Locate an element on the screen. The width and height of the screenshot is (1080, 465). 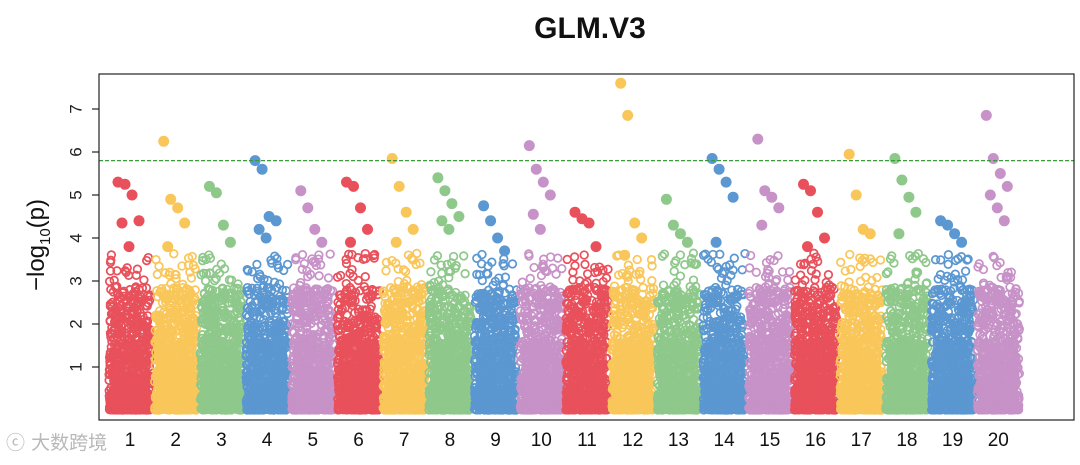
x-tick-label: 10 is located at coordinates (541, 440).